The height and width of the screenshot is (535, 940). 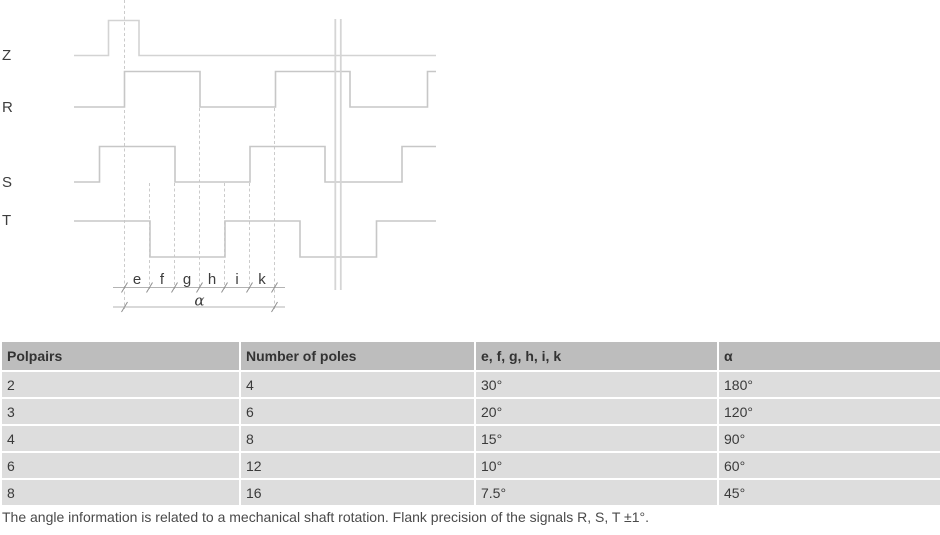 I want to click on signal-R-waveform, so click(x=255, y=89).